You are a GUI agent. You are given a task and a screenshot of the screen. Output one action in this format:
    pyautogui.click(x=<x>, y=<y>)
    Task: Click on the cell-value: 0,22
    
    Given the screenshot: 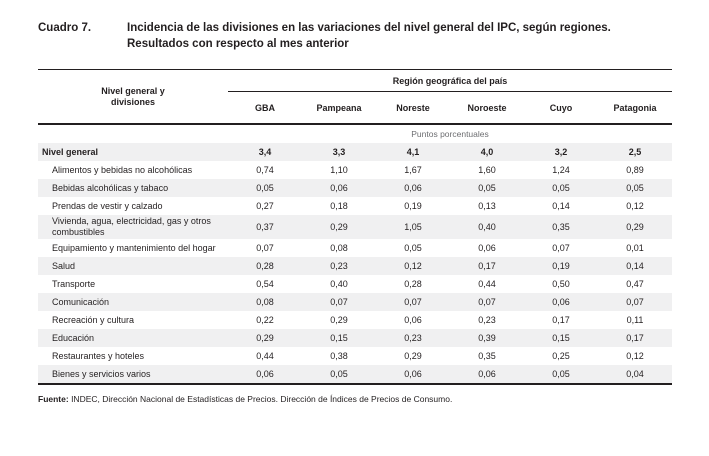 What is the action you would take?
    pyautogui.click(x=265, y=319)
    